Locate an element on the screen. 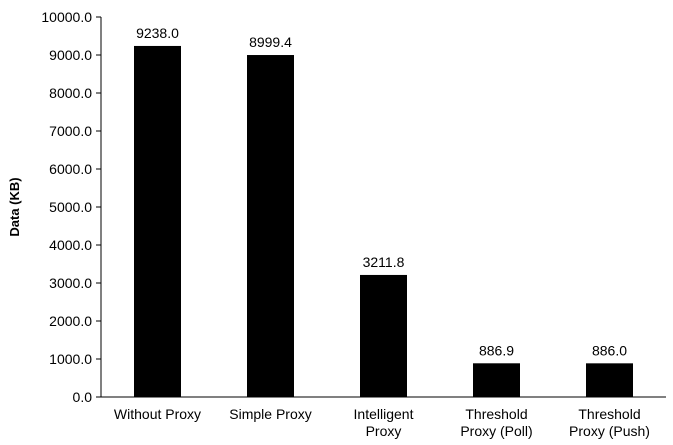 This screenshot has height=445, width=673. y-tick-label: 1000.0 is located at coordinates (70, 359).